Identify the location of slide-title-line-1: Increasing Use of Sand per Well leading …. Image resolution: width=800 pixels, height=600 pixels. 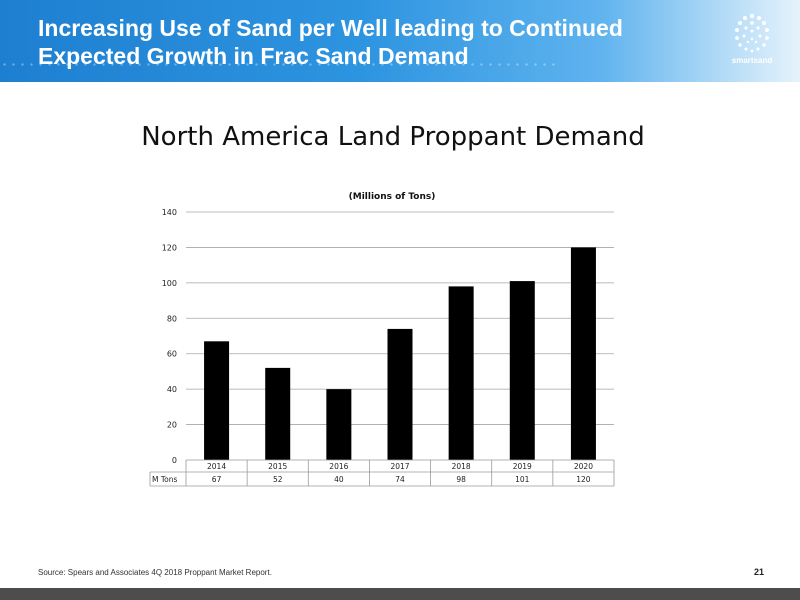
(330, 28).